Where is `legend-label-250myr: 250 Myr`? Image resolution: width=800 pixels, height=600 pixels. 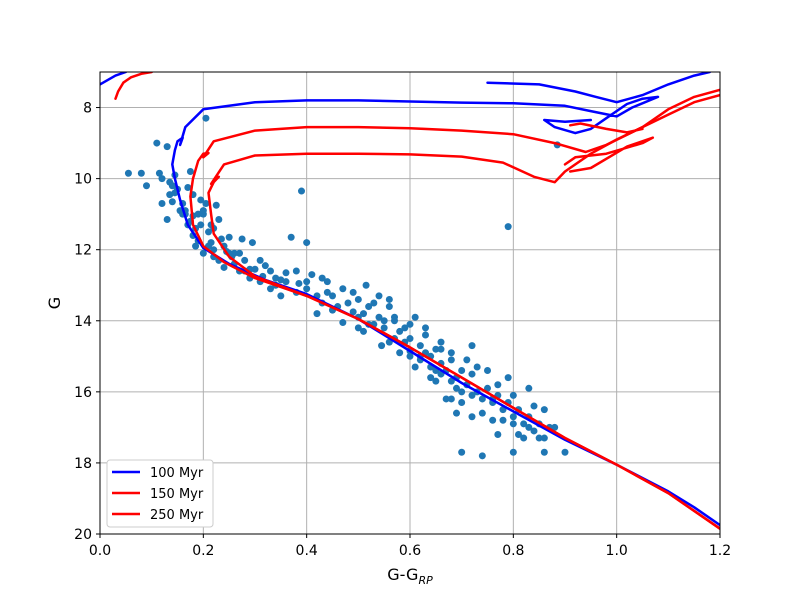
legend-label-250myr: 250 Myr is located at coordinates (177, 515).